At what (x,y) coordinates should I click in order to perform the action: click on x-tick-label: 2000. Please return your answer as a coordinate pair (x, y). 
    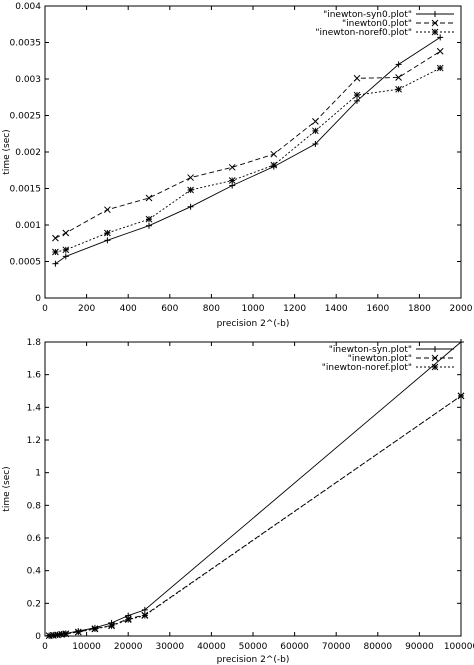
    Looking at the image, I should click on (461, 309).